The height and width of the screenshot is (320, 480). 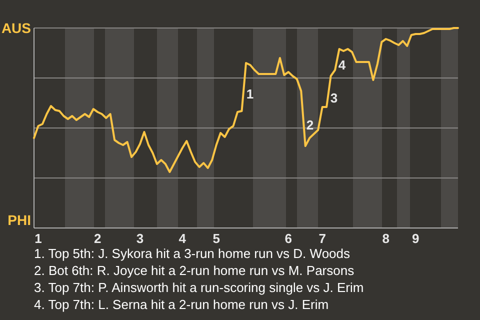 I want to click on x-tick-label: 7, so click(x=322, y=238).